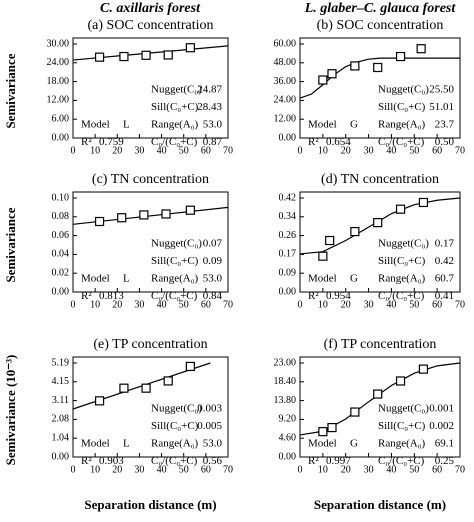 Image resolution: width=474 pixels, height=522 pixels. I want to click on stat-value: 0.654, so click(338, 142).